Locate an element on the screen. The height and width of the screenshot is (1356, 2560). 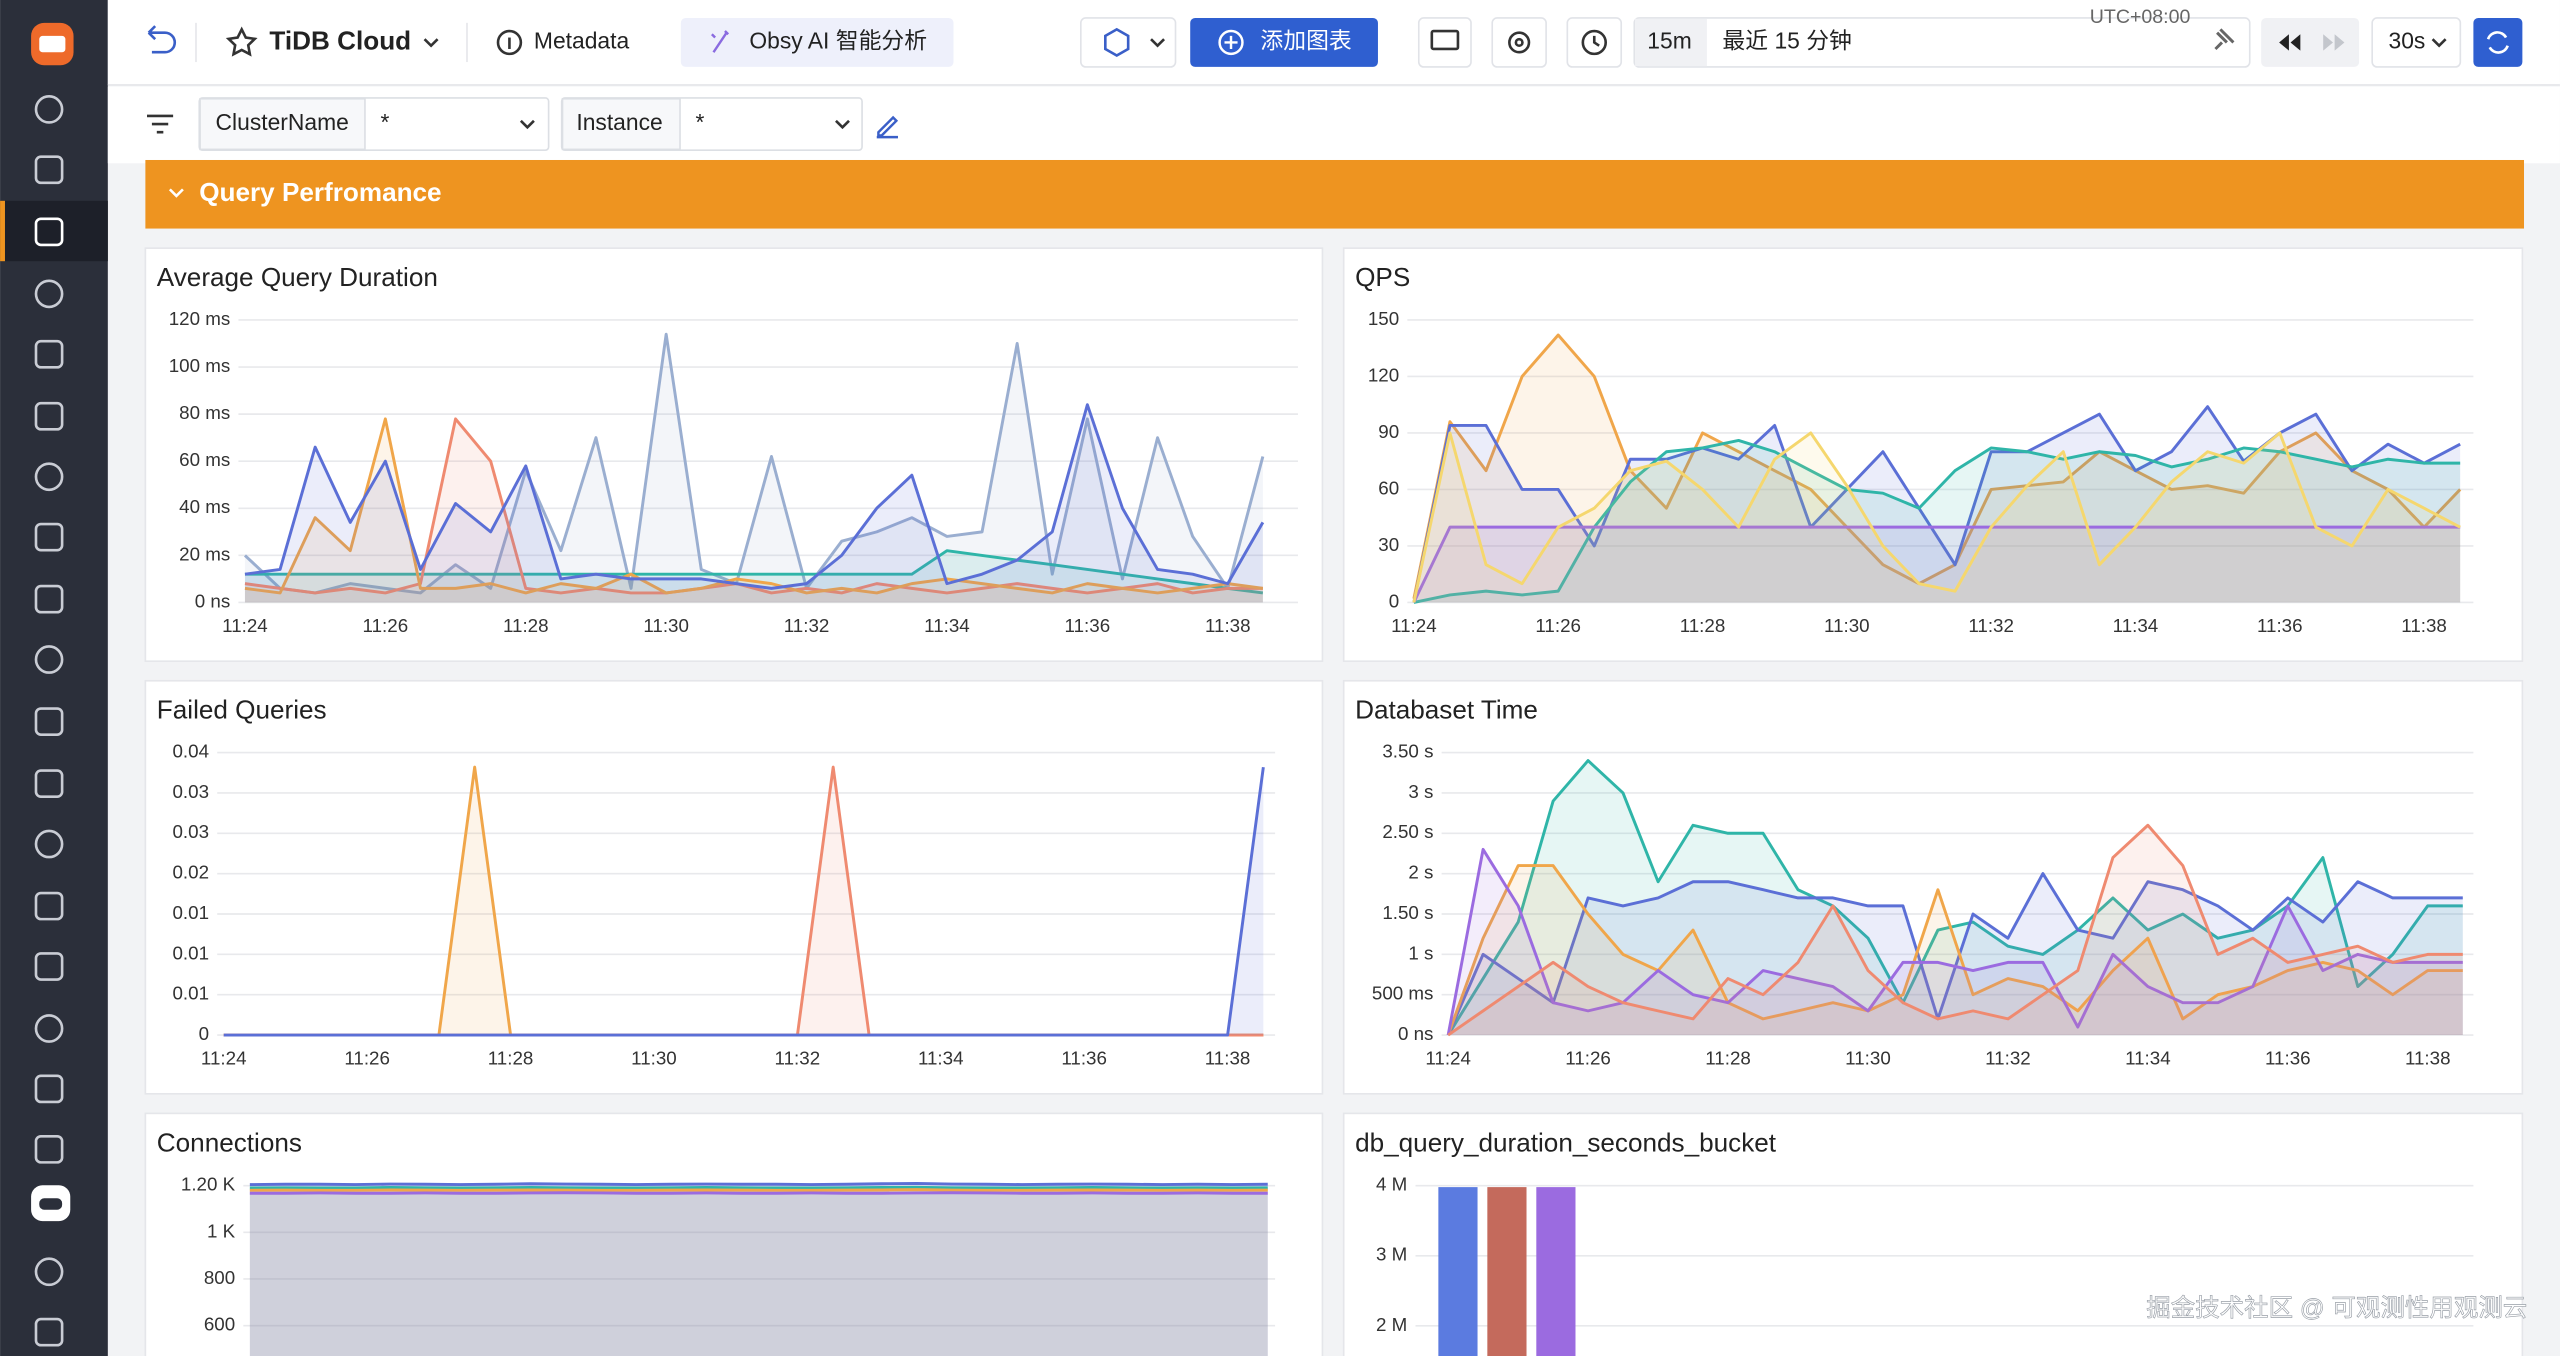
x-tick-label: 11:36 is located at coordinates (1088, 625).